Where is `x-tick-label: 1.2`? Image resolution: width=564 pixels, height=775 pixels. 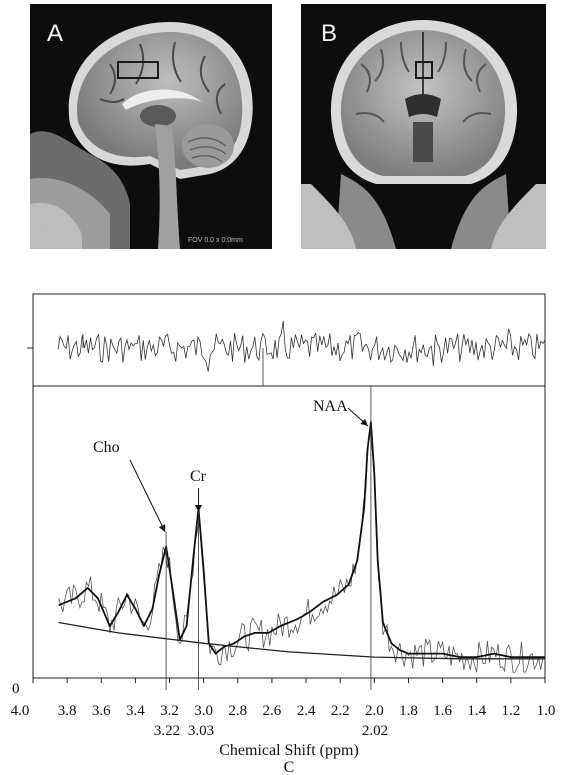
x-tick-label: 1.2 is located at coordinates (510, 711).